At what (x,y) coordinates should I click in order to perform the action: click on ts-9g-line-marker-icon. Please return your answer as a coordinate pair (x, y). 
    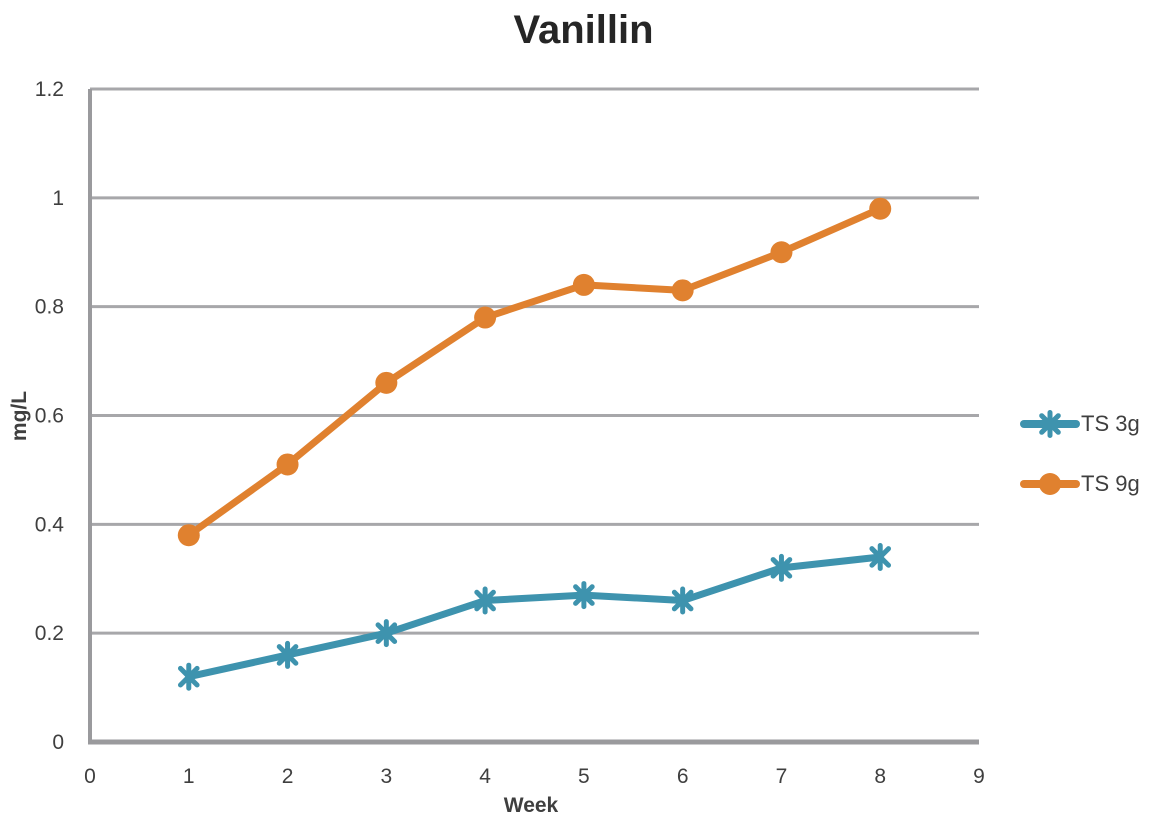
    Looking at the image, I should click on (1050, 484).